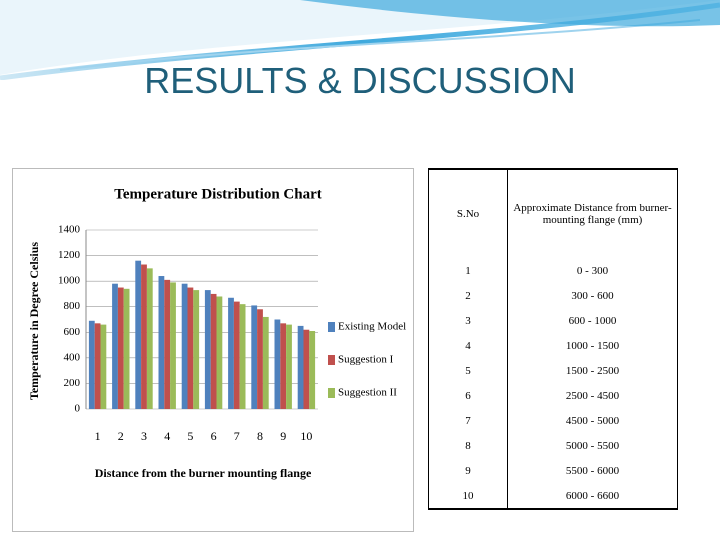  Describe the element at coordinates (360, 40) in the screenshot. I see `header-decoration` at that location.